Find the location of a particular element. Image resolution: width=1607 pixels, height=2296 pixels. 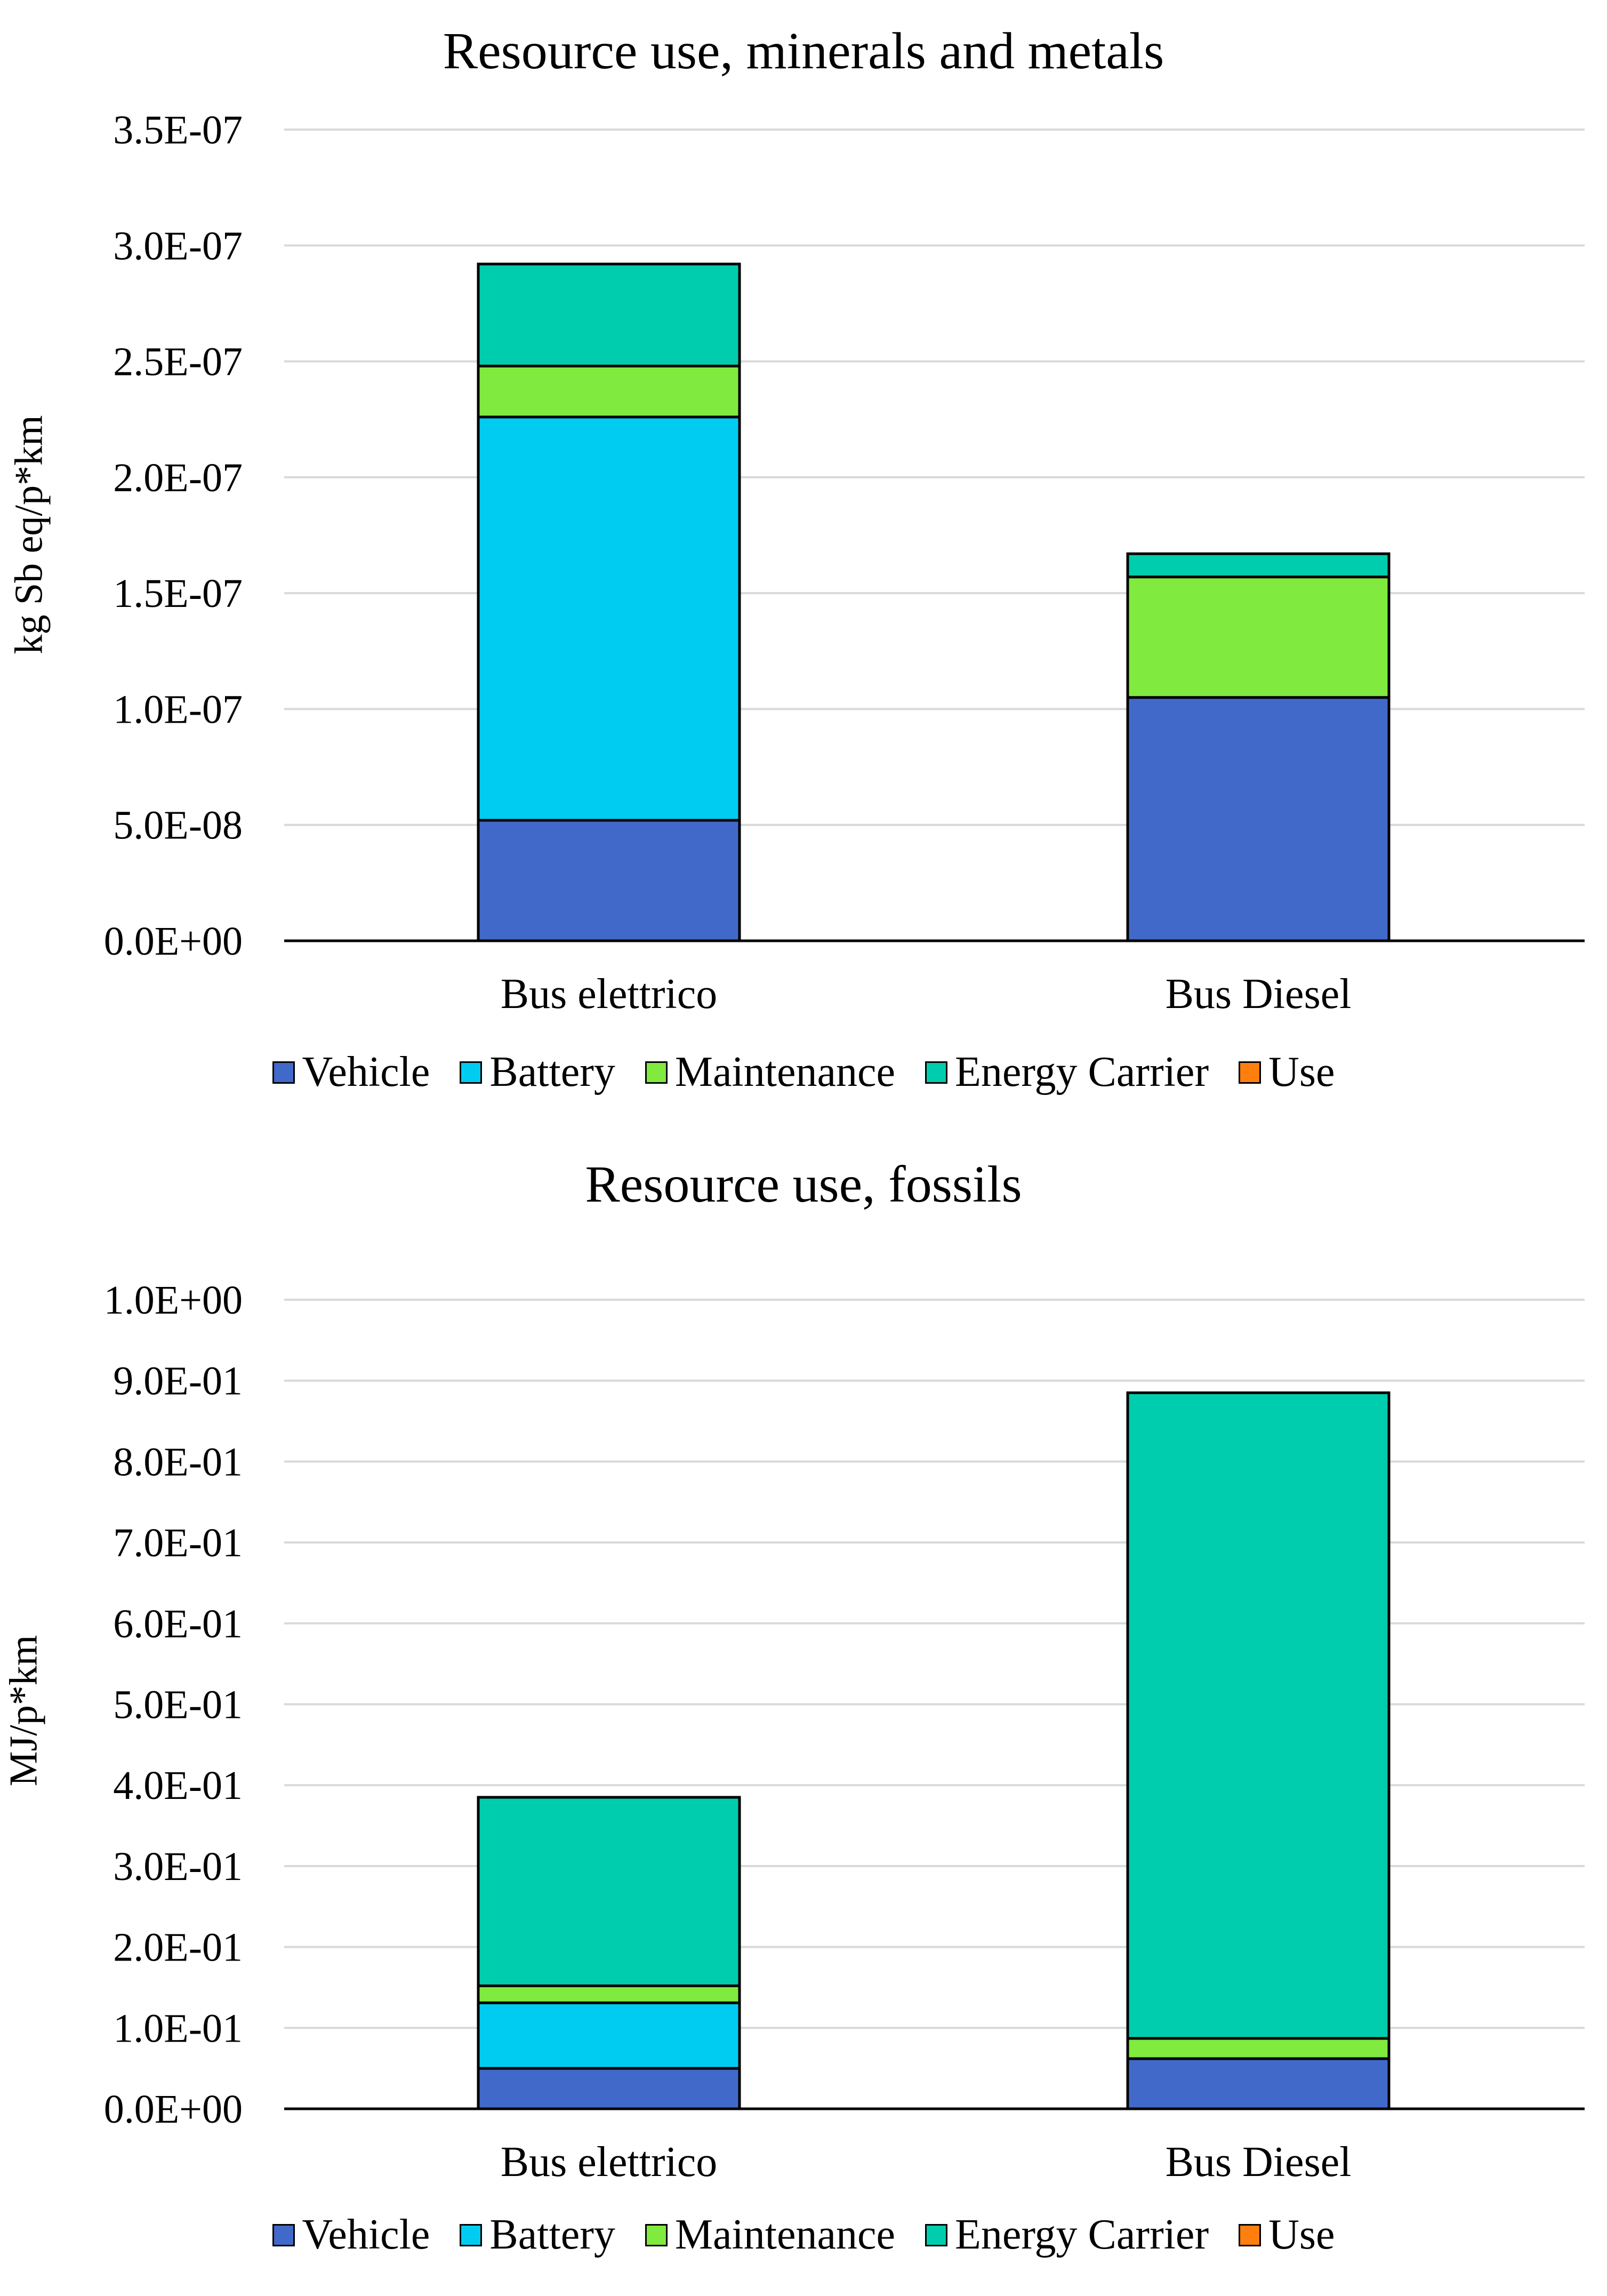

y-tick-label: 2.0E-07 is located at coordinates (178, 477).